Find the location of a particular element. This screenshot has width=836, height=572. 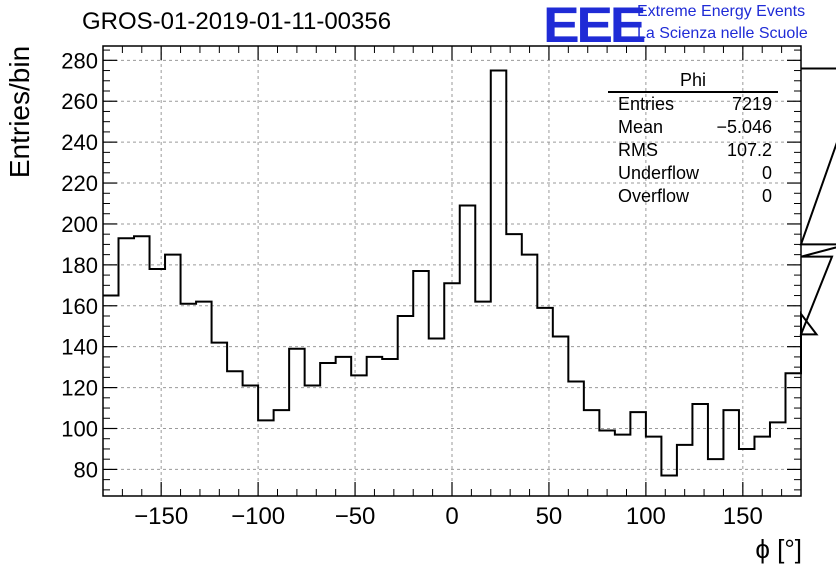

y-axis-label: Entries/bin is located at coordinates (19, 112).